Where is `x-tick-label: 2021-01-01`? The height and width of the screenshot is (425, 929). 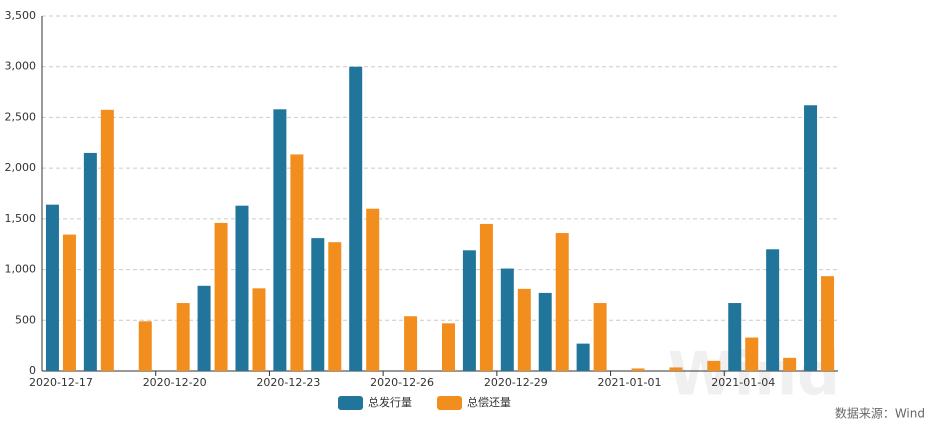 x-tick-label: 2021-01-01 is located at coordinates (630, 382).